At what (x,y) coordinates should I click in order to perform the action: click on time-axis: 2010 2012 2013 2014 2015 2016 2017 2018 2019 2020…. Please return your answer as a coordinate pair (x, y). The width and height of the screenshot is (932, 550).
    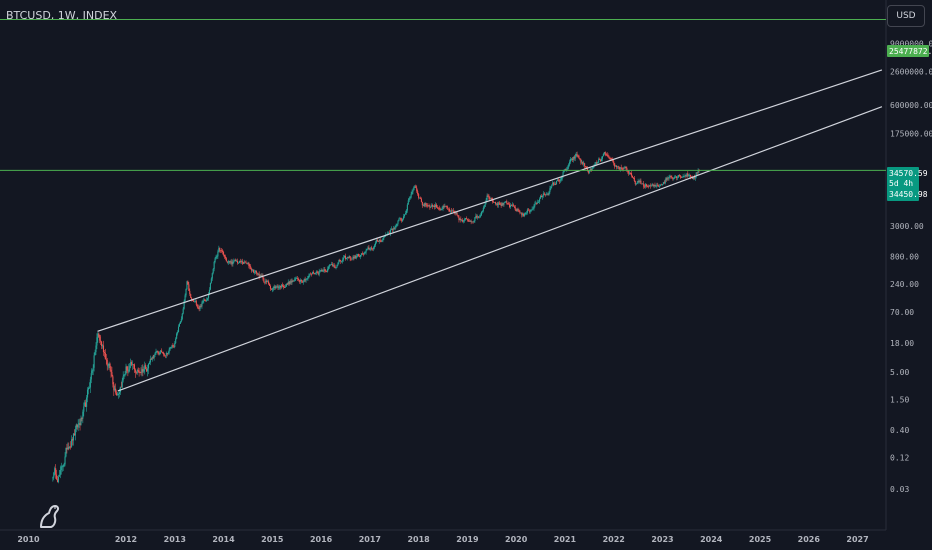
    Looking at the image, I should click on (442, 539).